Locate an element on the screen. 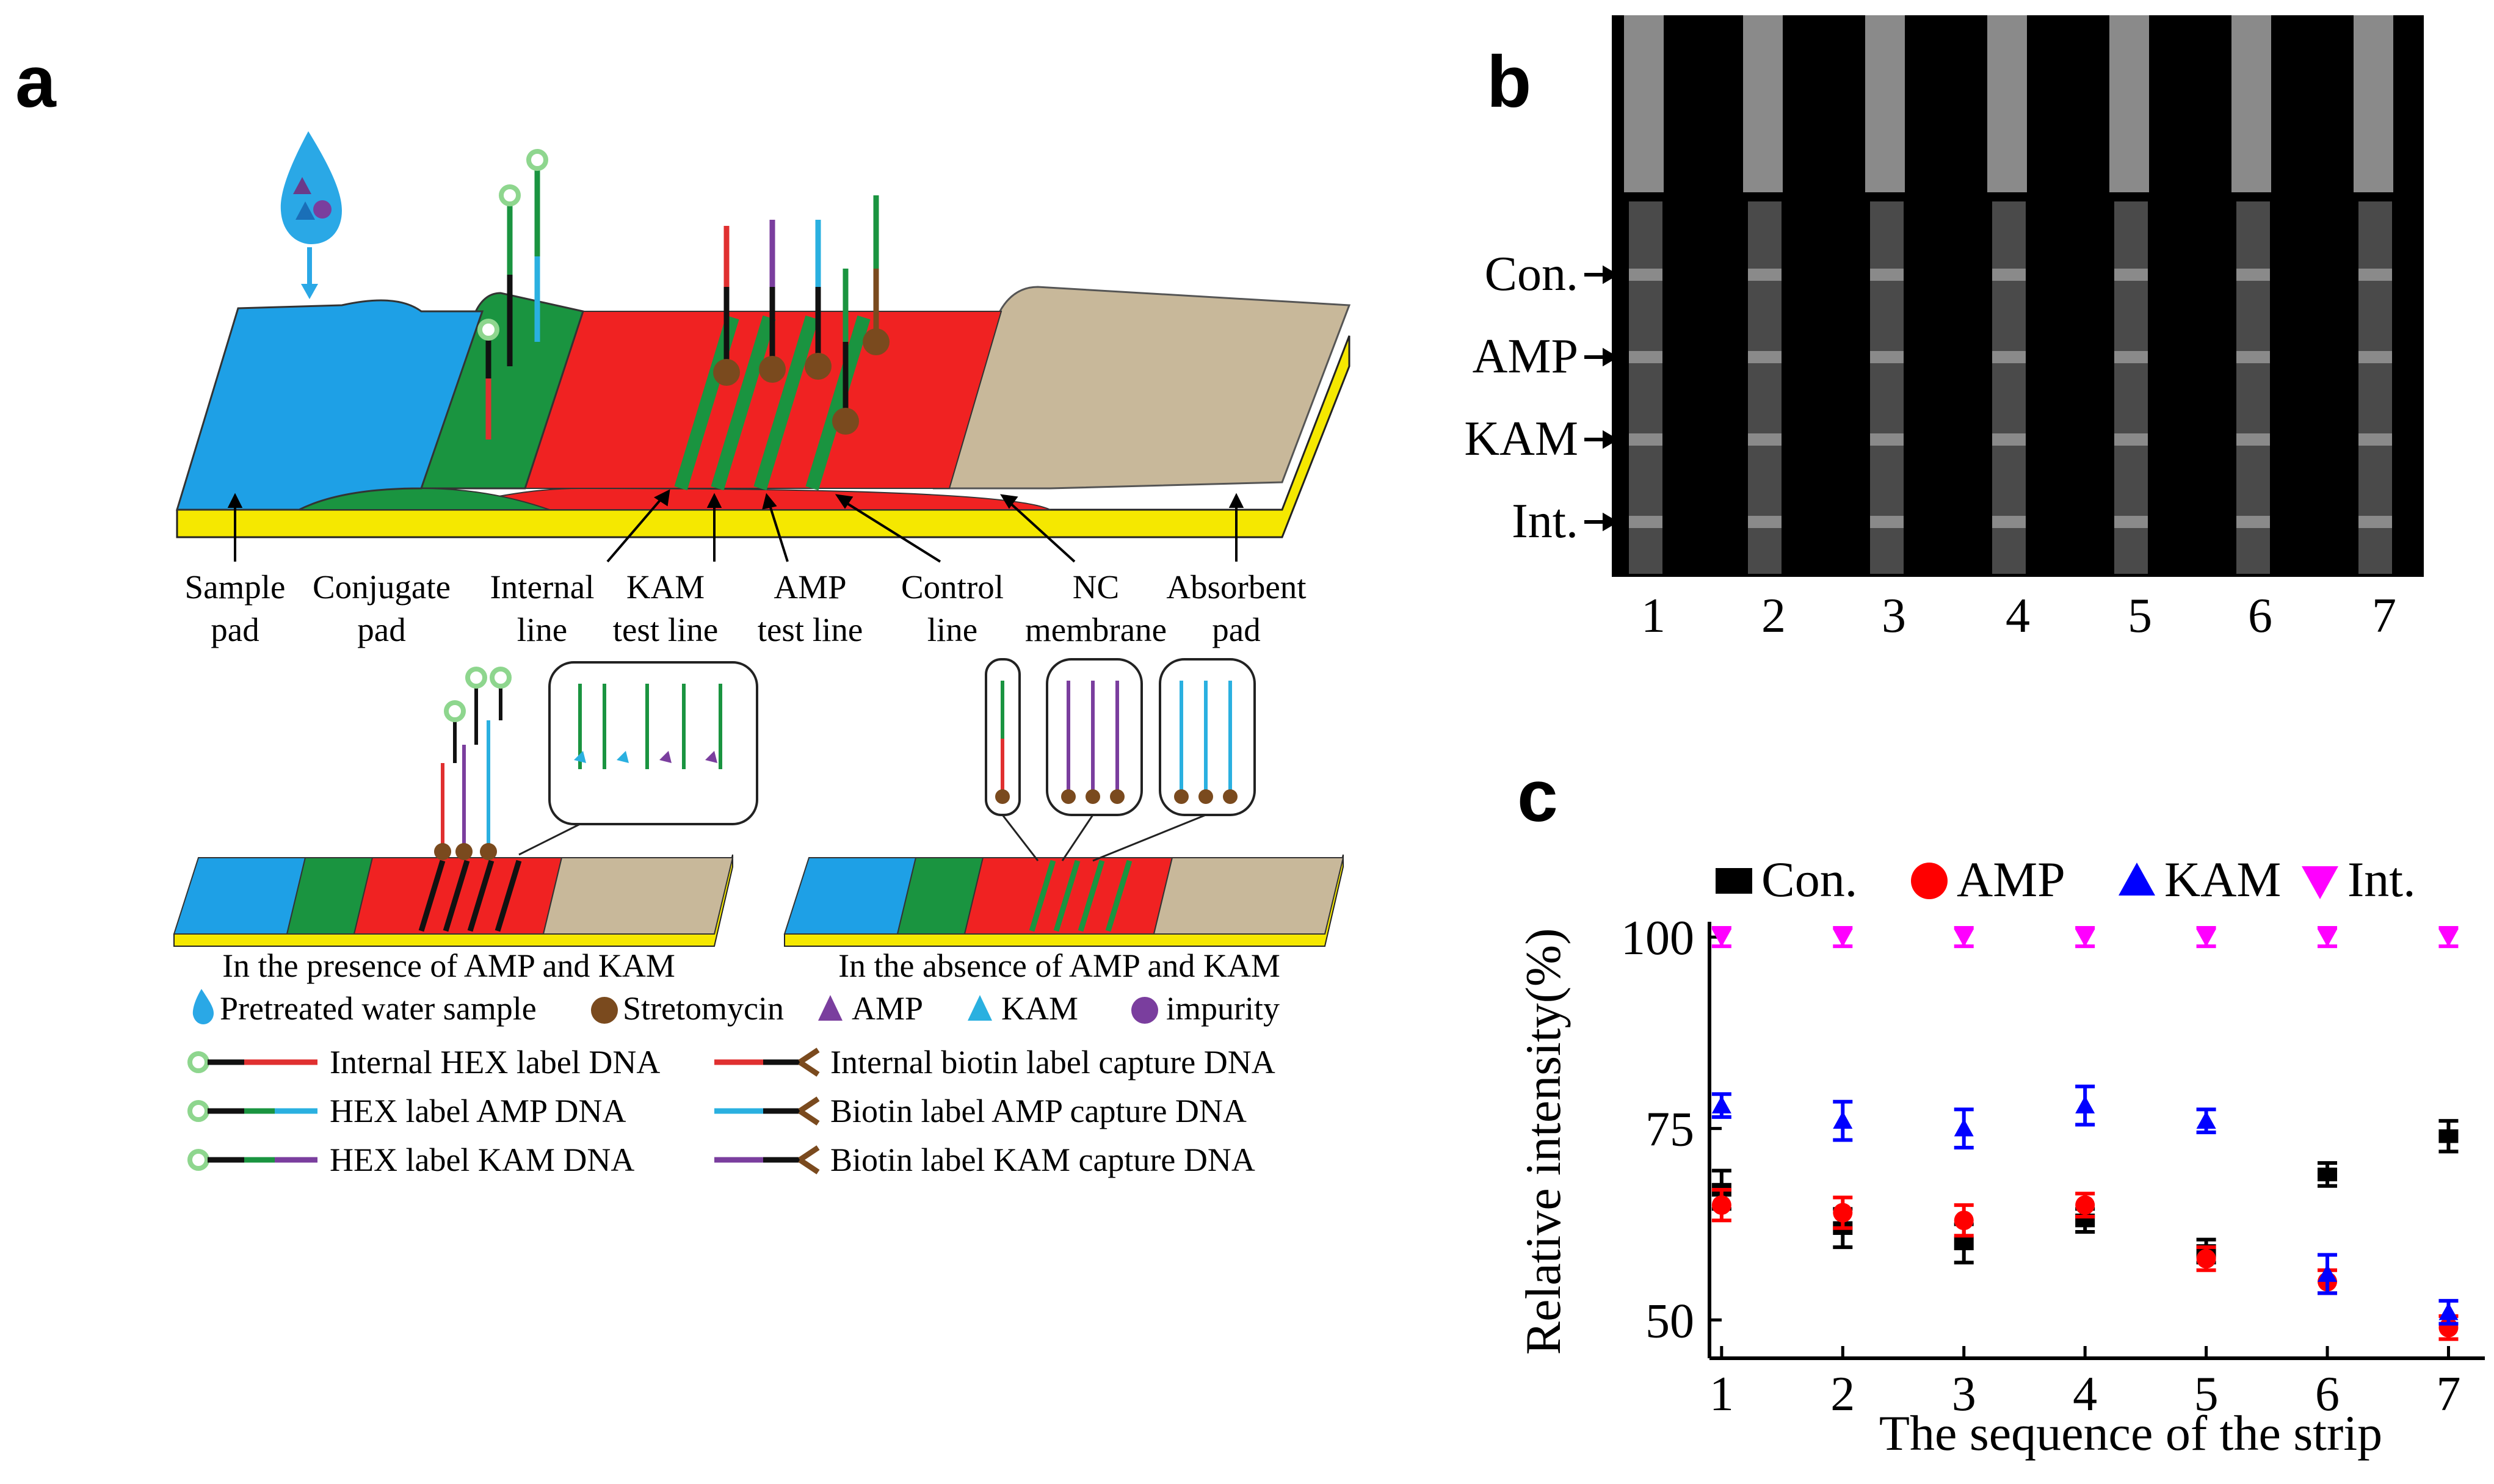 The height and width of the screenshot is (1484, 2494). legend-internal-biotin: Internal biotin label capture DNA is located at coordinates (1052, 1062).